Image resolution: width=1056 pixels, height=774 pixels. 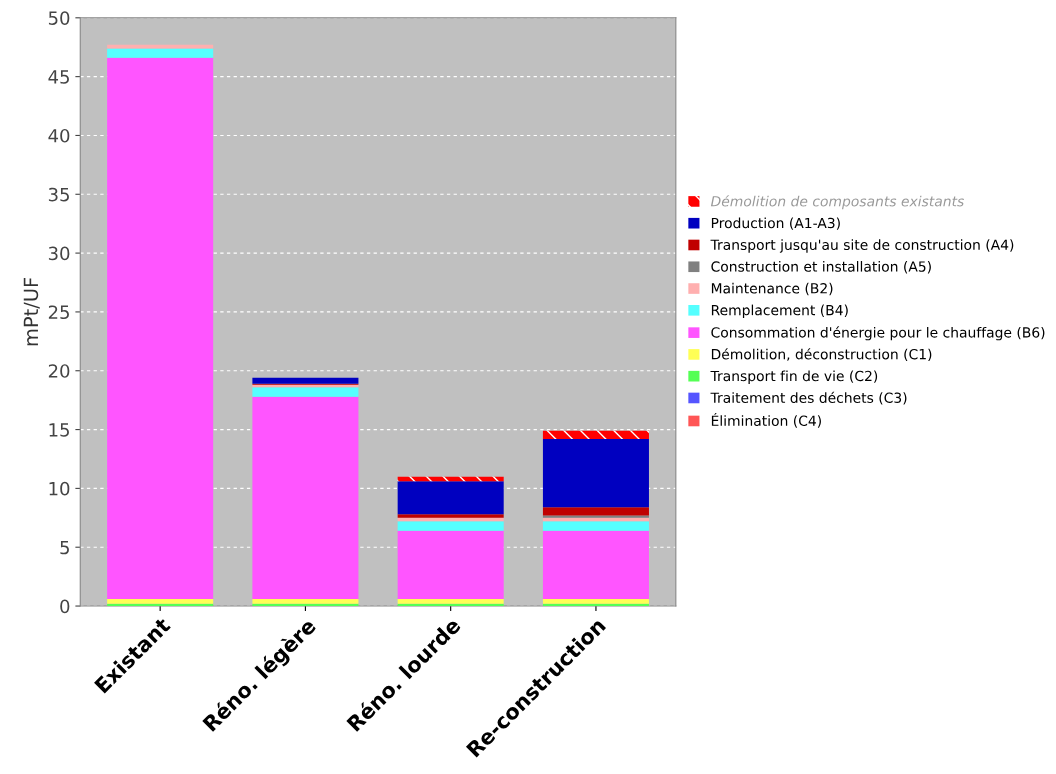 I want to click on y-tick-label: 40, so click(x=59, y=135).